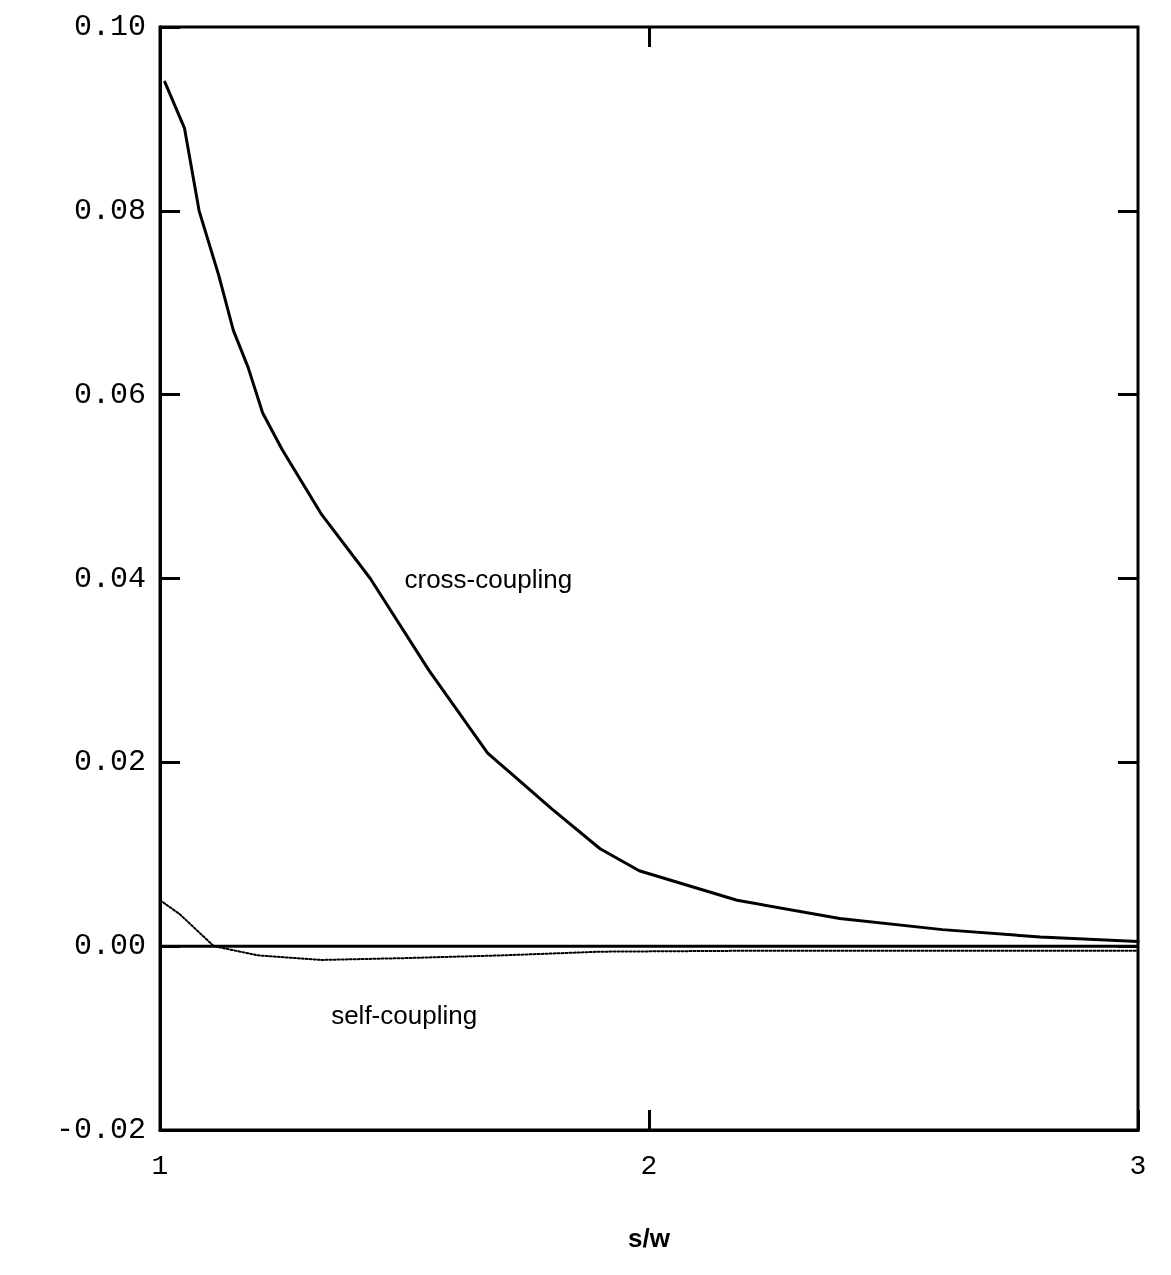 This screenshot has height=1275, width=1171. What do you see at coordinates (109, 27) in the screenshot?
I see `y-tick-label: 0.10` at bounding box center [109, 27].